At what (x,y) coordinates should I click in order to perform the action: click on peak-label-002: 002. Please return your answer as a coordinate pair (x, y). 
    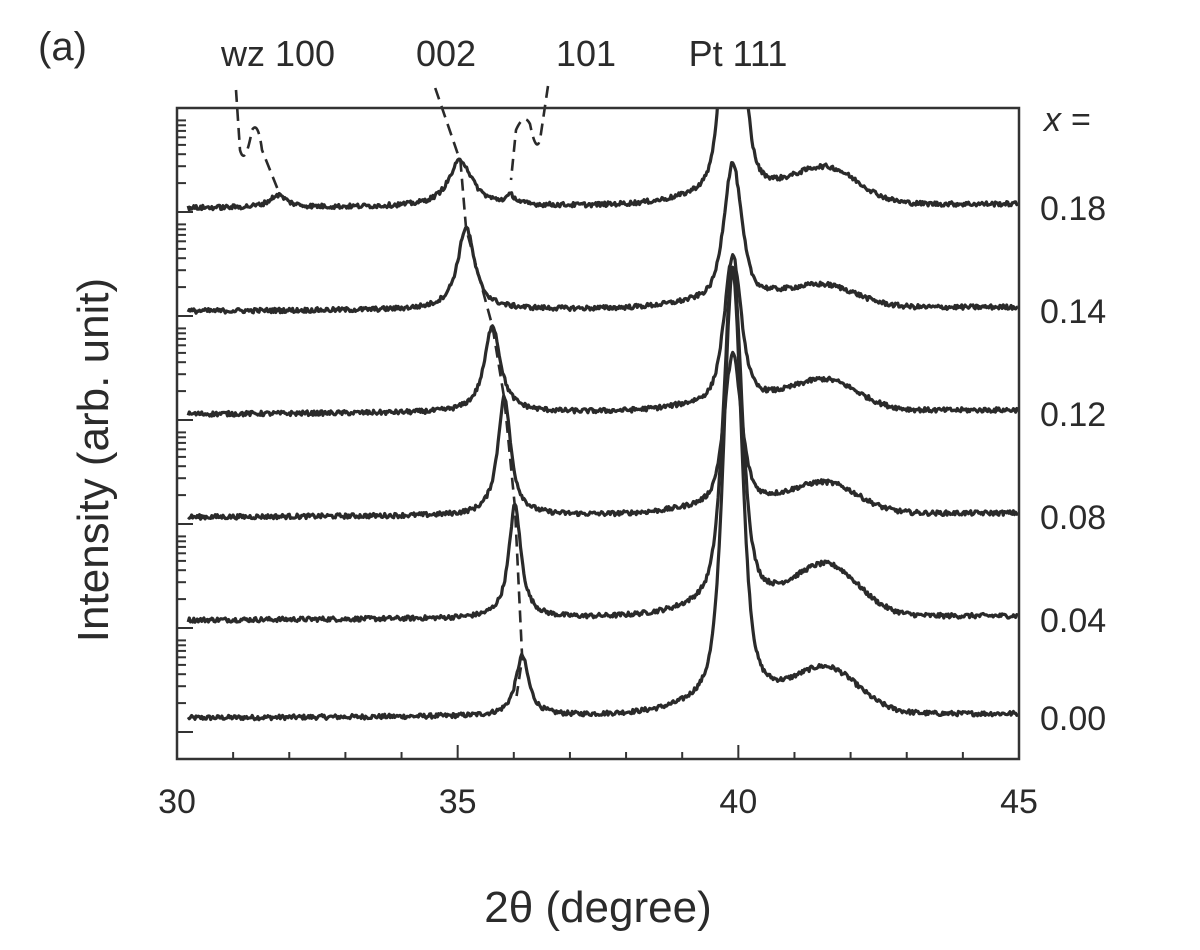
    Looking at the image, I should click on (446, 53).